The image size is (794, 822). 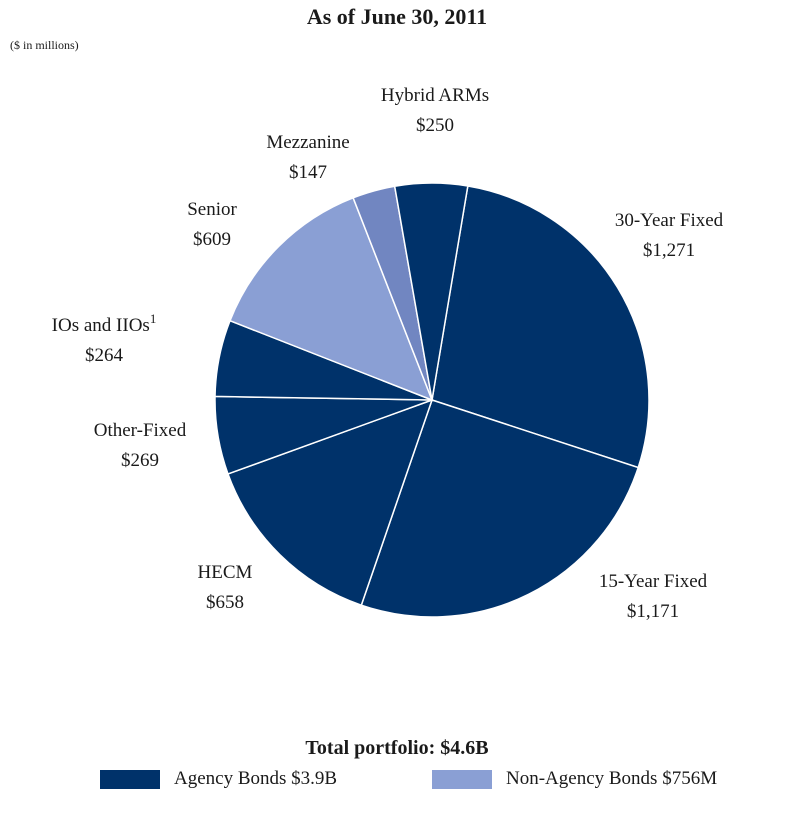 I want to click on legend-label-agency: Agency Bonds $3.9B, so click(x=256, y=778).